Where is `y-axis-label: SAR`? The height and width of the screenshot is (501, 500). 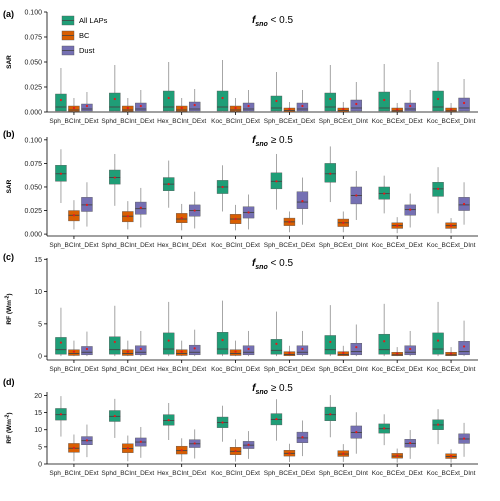
y-axis-label: SAR is located at coordinates (9, 62).